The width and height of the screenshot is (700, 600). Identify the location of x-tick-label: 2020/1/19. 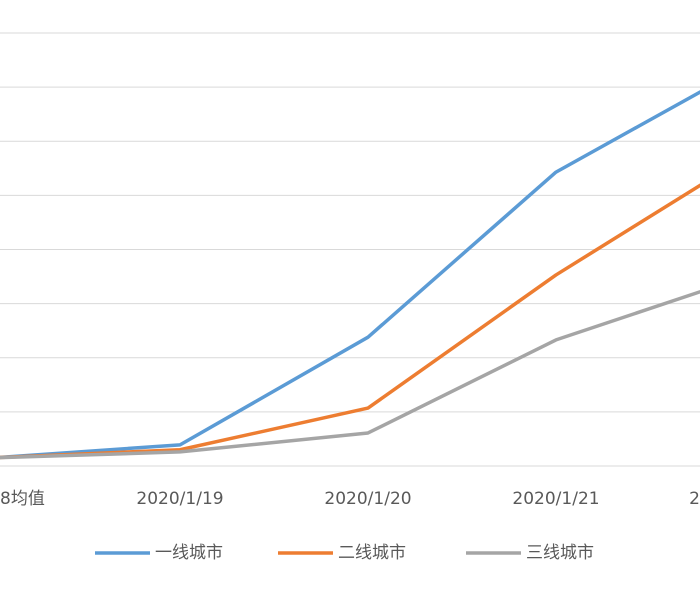
(179, 499).